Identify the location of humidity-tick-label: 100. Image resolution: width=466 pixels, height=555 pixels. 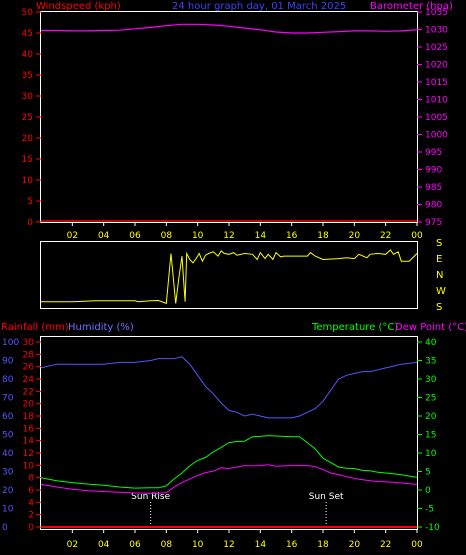
(10, 343).